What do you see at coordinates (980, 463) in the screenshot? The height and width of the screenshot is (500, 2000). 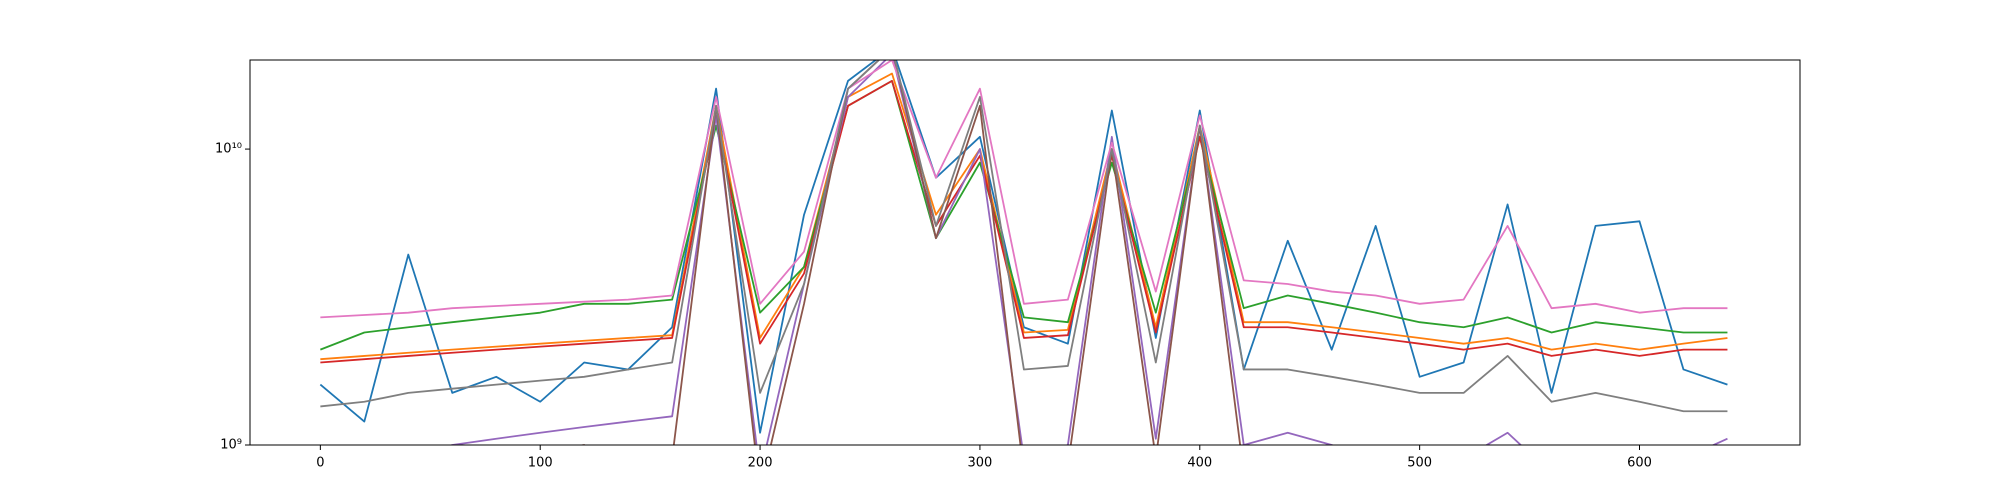 I see `x-tick-label: 300` at bounding box center [980, 463].